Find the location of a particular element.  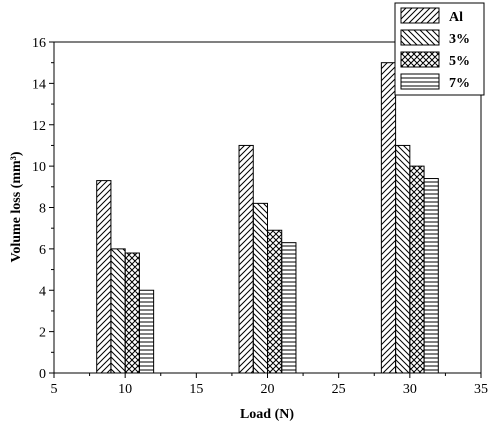

x-tick-label: 20 is located at coordinates (268, 389).